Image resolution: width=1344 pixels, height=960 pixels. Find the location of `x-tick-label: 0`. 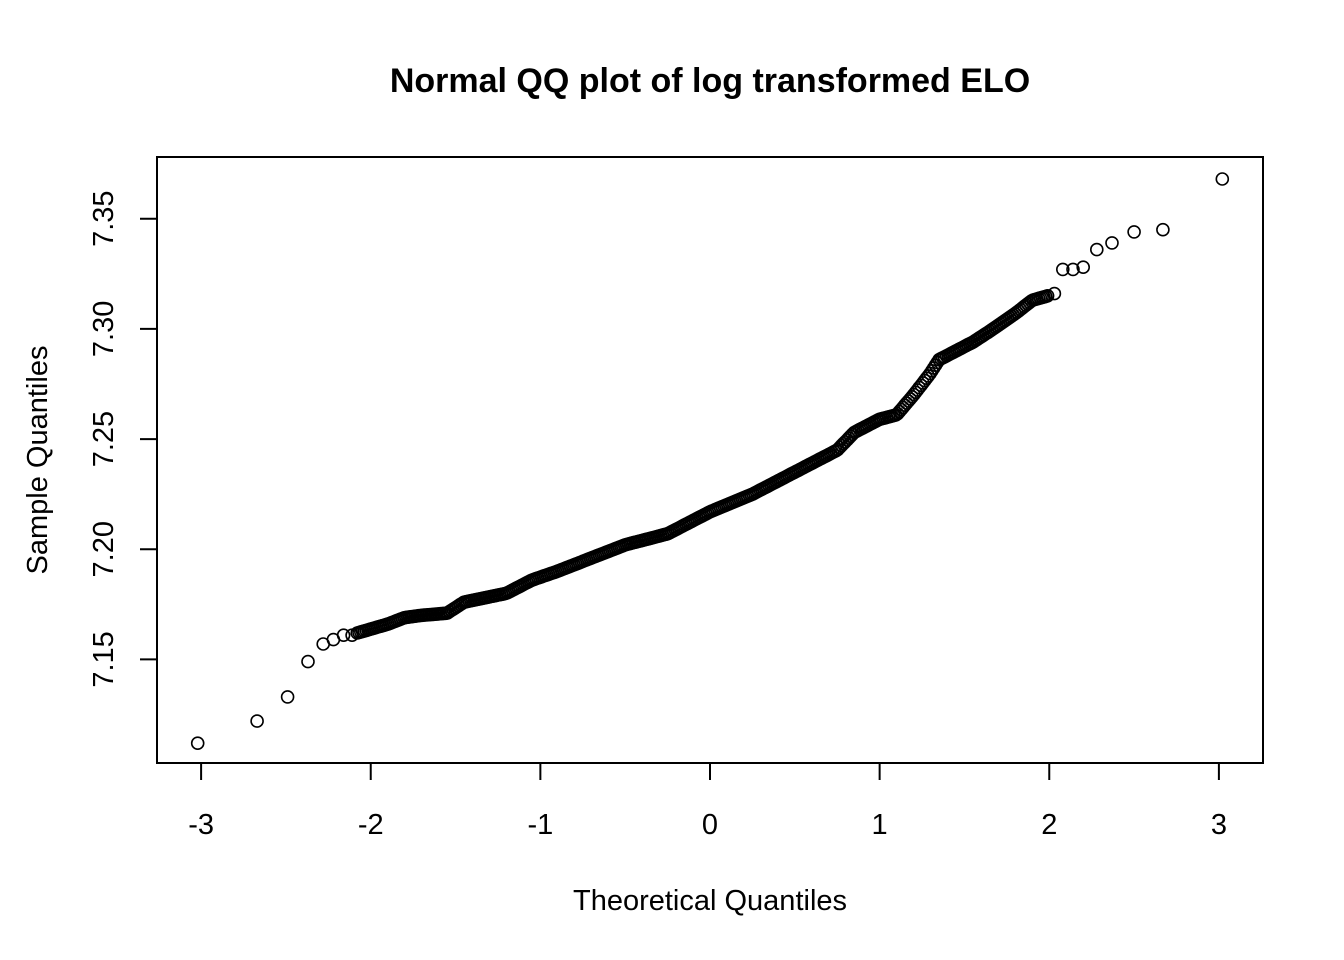

x-tick-label: 0 is located at coordinates (710, 825).